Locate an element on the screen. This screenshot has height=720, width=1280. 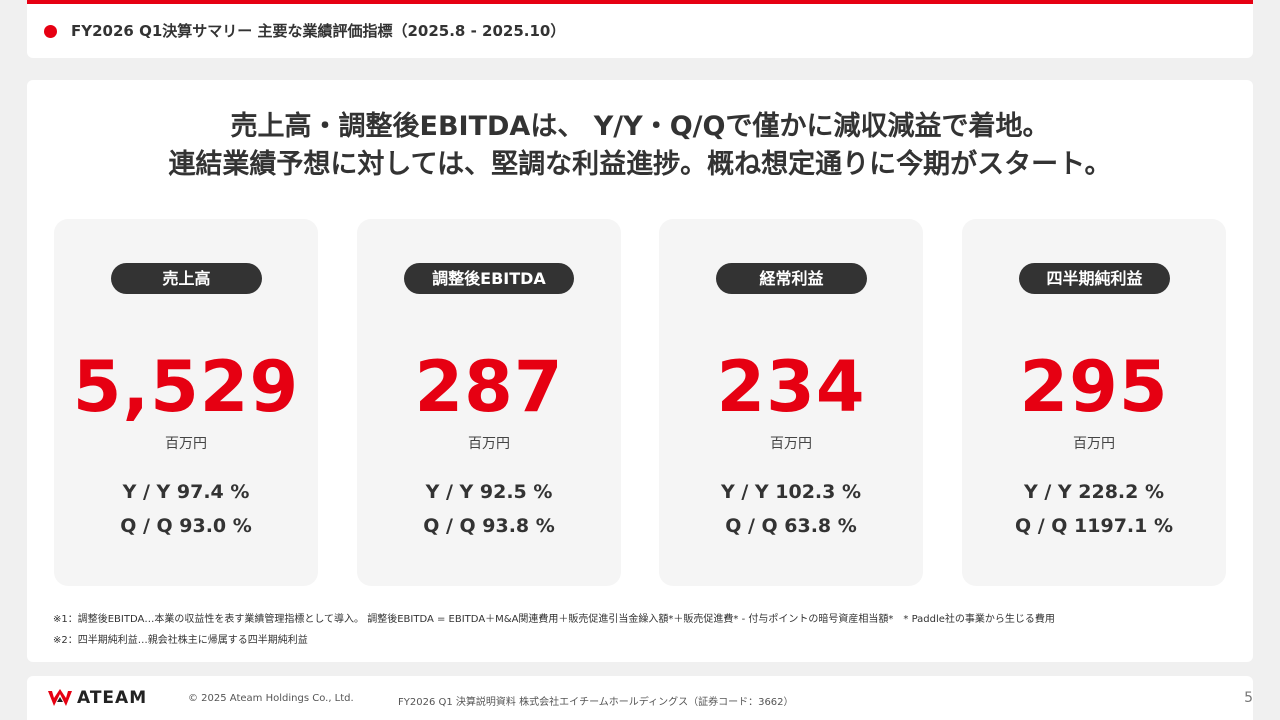
logo-text: ATEAM is located at coordinates (112, 698).